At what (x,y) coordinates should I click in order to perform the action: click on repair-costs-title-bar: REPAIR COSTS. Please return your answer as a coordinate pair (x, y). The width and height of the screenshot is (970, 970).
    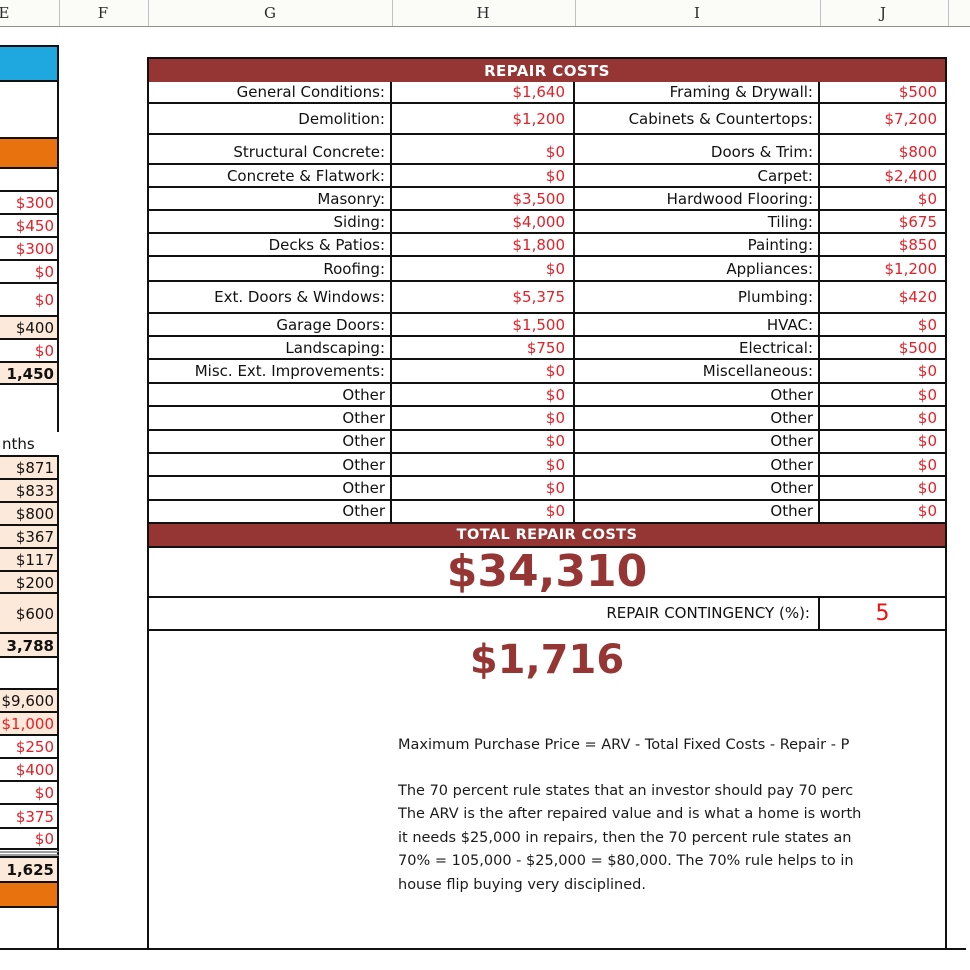
    Looking at the image, I should click on (547, 70).